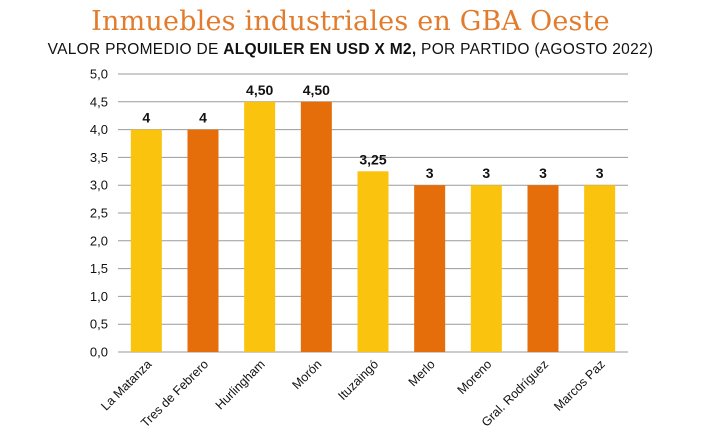 Image resolution: width=701 pixels, height=433 pixels. I want to click on category-label: Morón, so click(306, 374).